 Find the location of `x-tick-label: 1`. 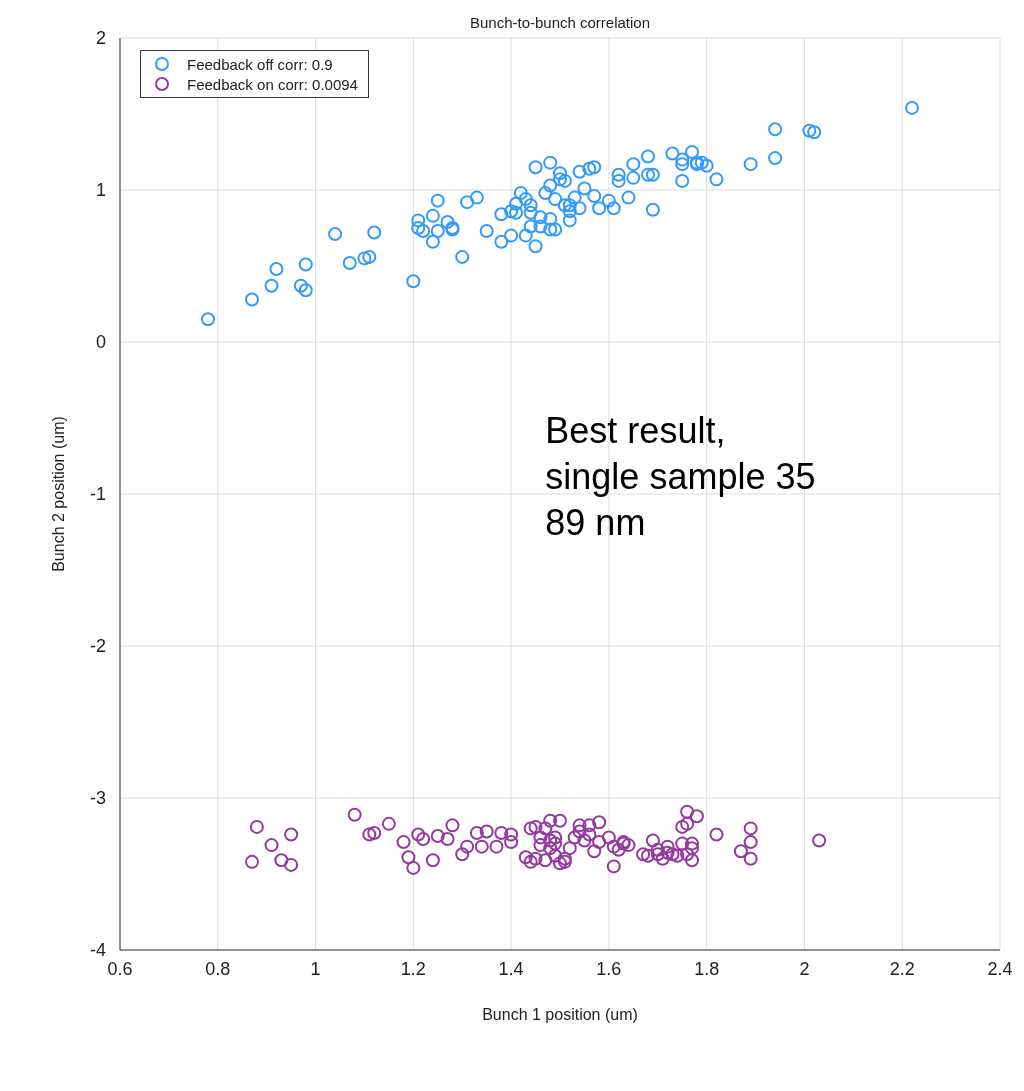

x-tick-label: 1 is located at coordinates (315, 968).